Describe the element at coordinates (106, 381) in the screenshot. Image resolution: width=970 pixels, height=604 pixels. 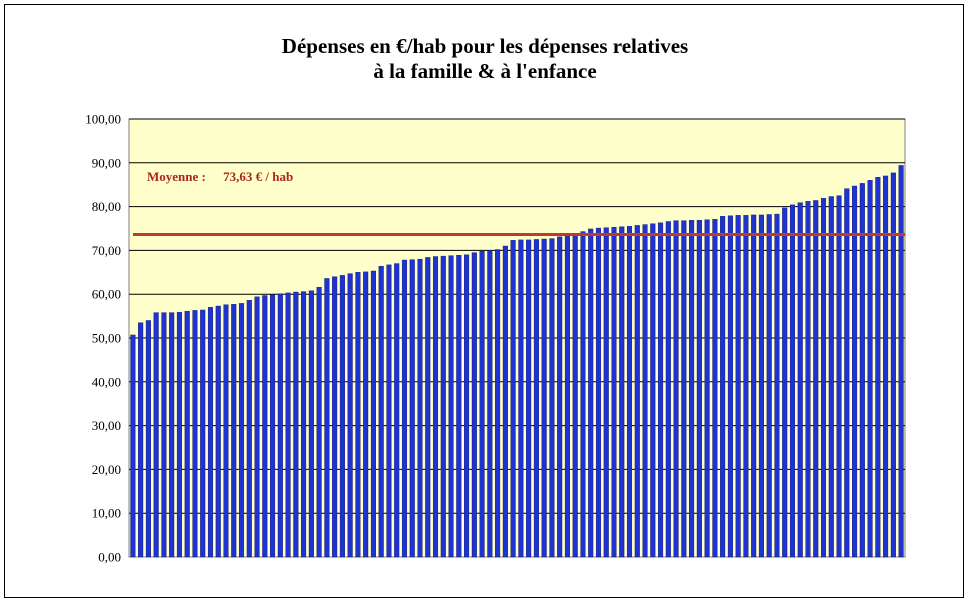
I see `y-tick-label: 40,00` at that location.